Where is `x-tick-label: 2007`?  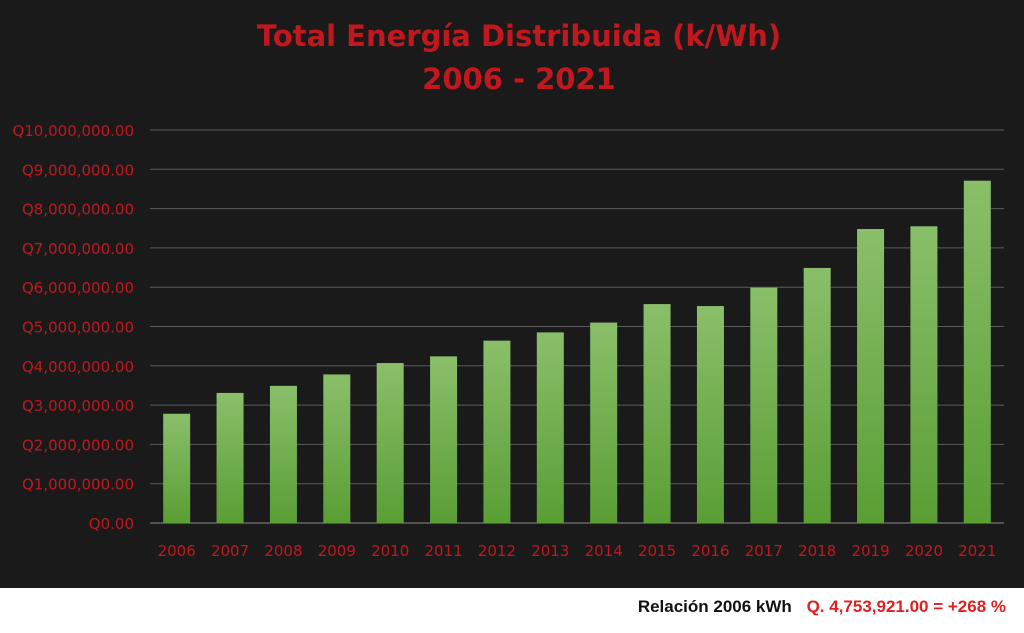 x-tick-label: 2007 is located at coordinates (230, 551).